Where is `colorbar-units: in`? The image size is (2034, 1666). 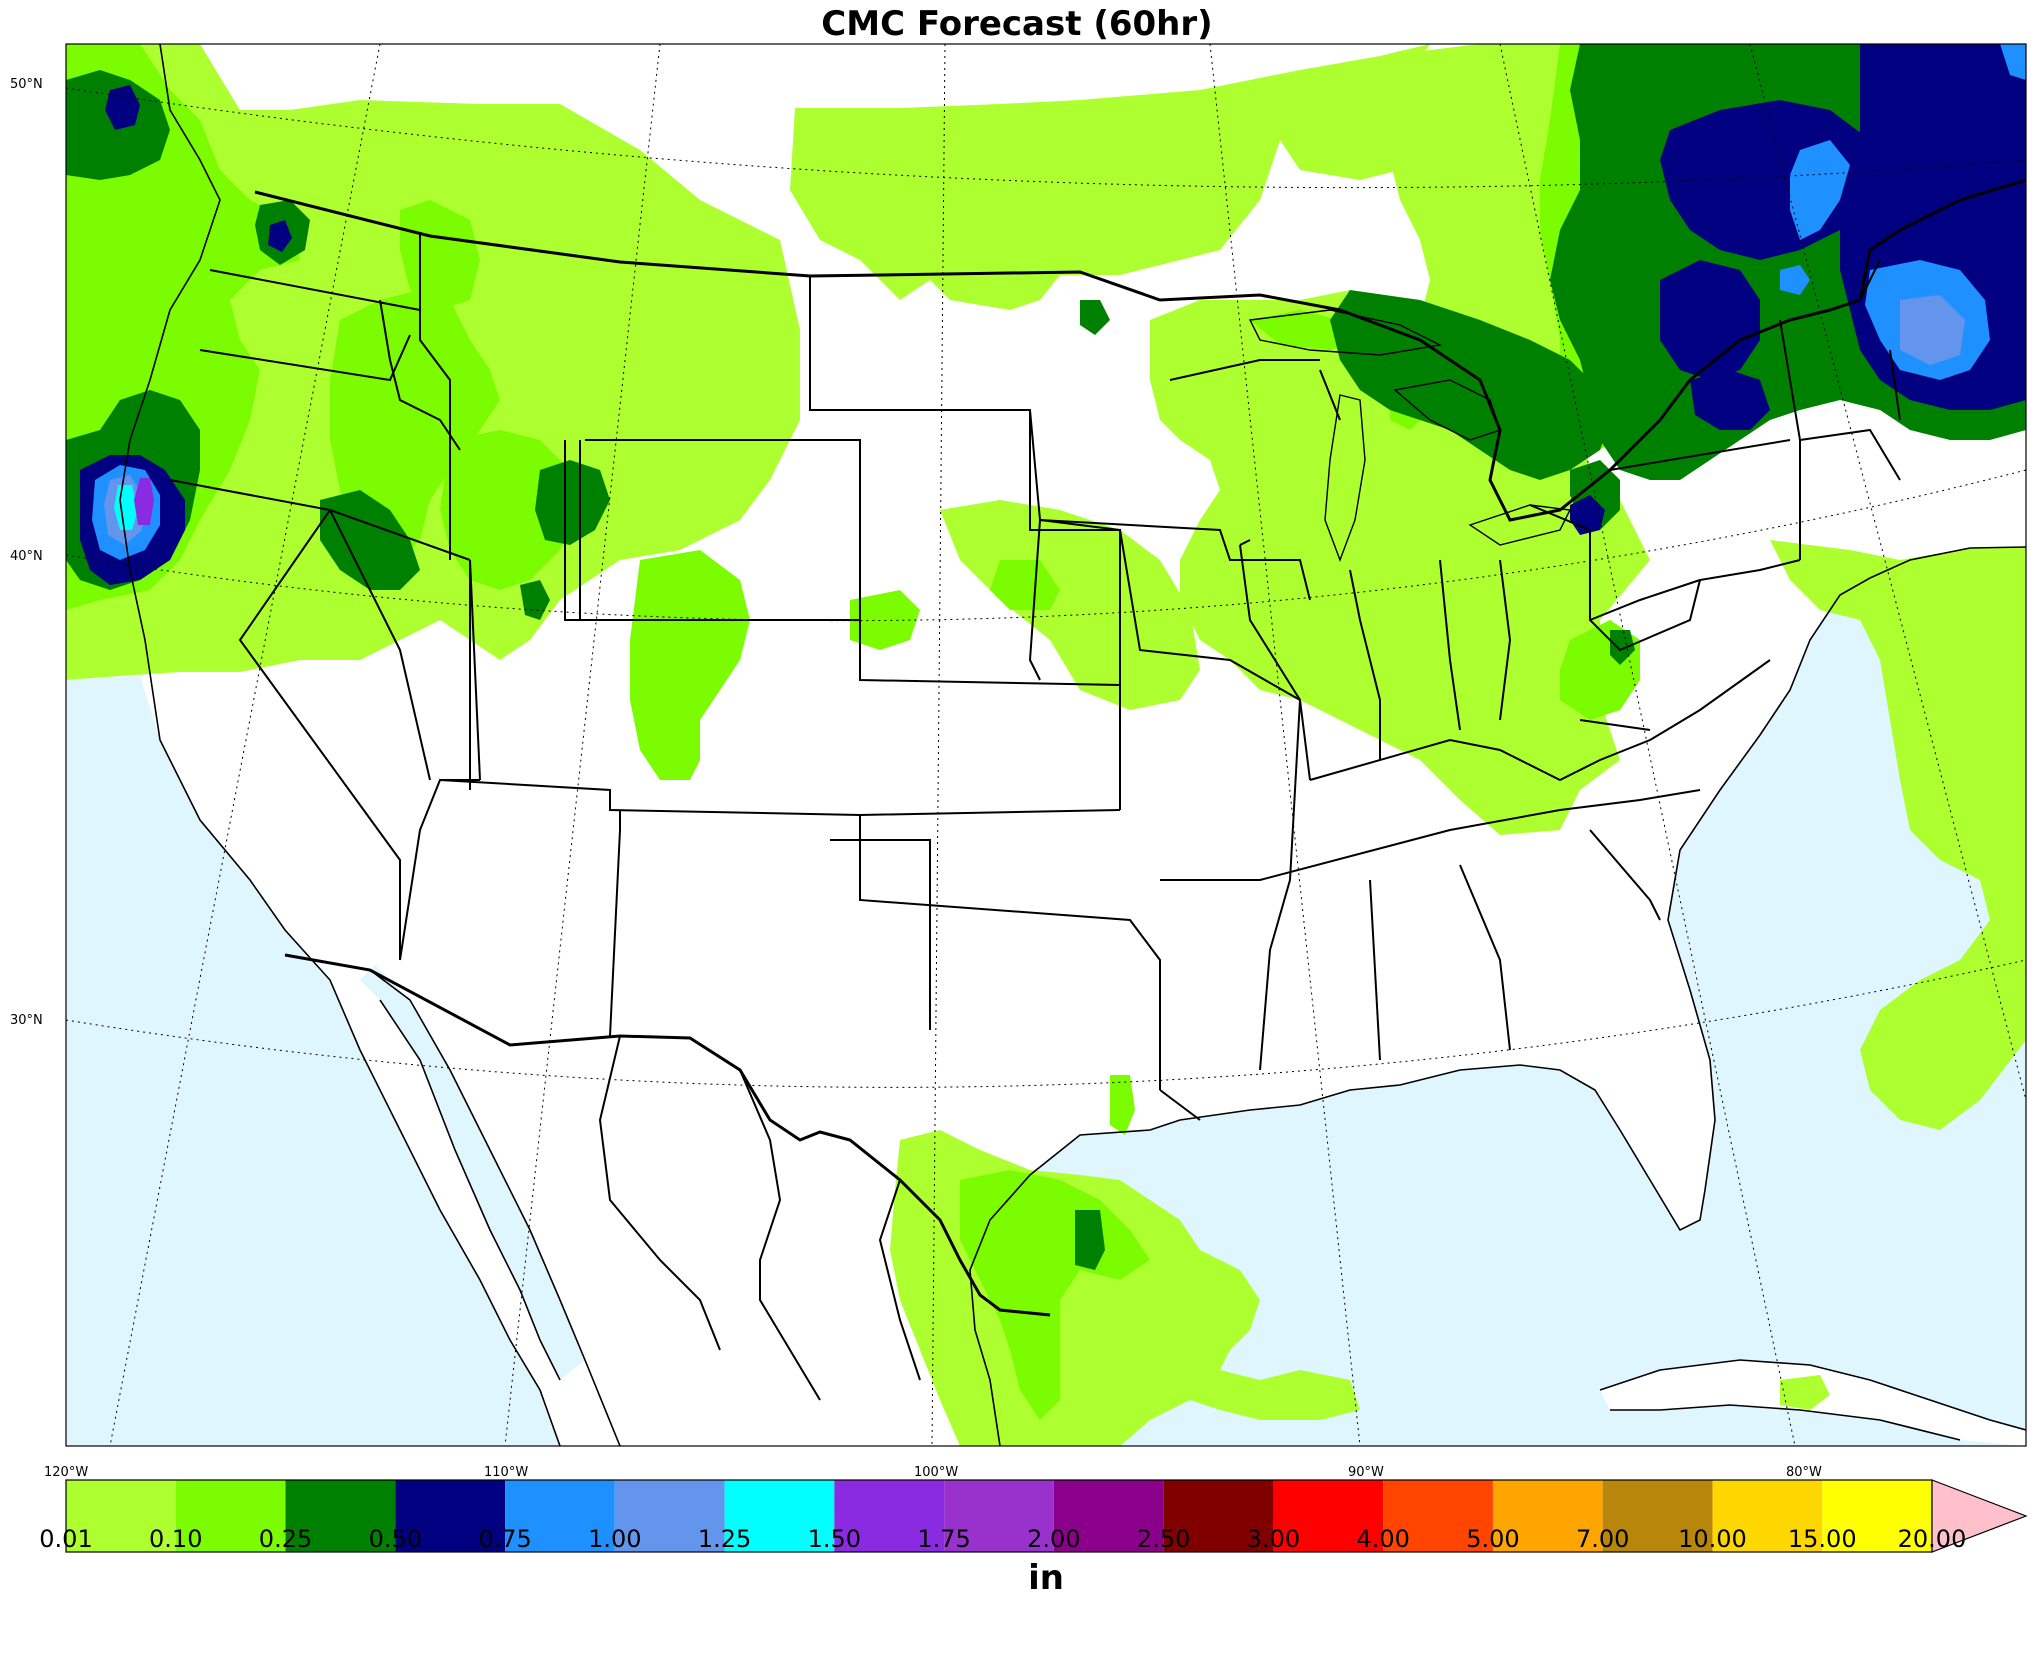 colorbar-units: in is located at coordinates (1046, 1578).